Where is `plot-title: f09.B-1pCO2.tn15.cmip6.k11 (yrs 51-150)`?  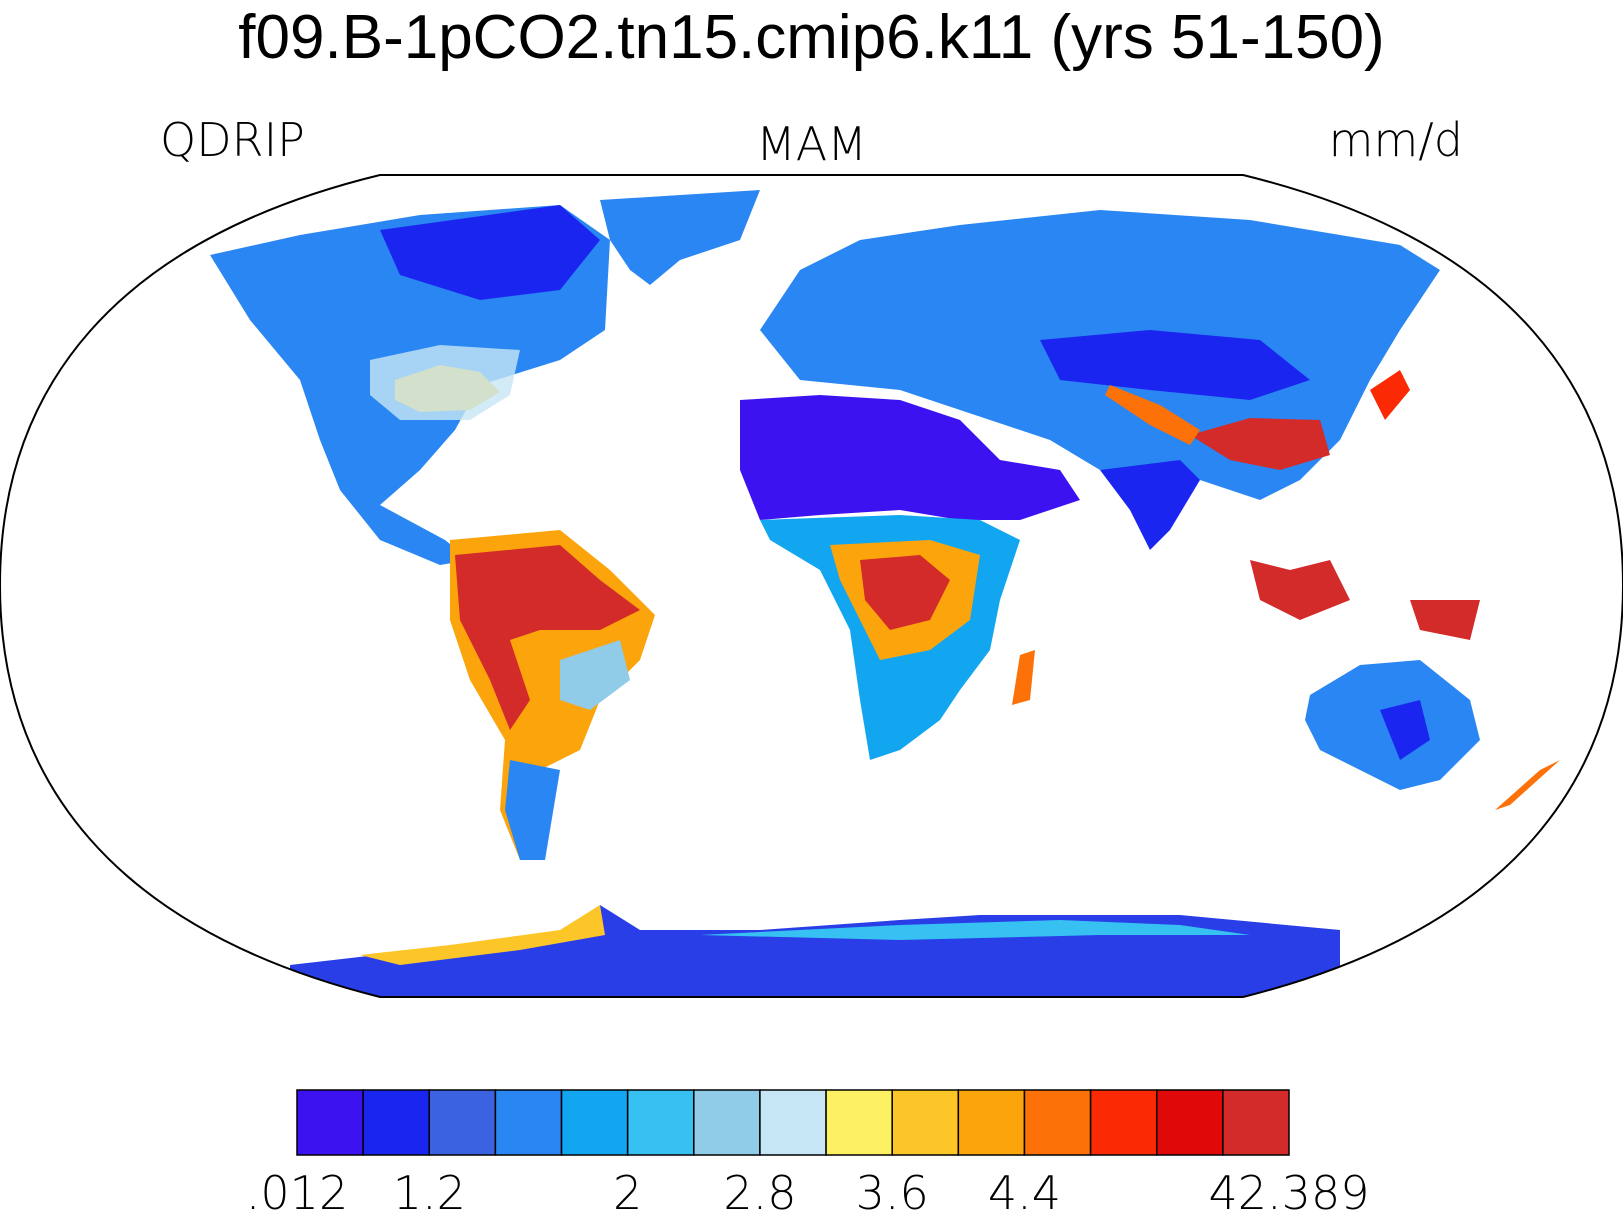 plot-title: f09.B-1pCO2.tn15.cmip6.k11 (yrs 51-150) is located at coordinates (811, 37).